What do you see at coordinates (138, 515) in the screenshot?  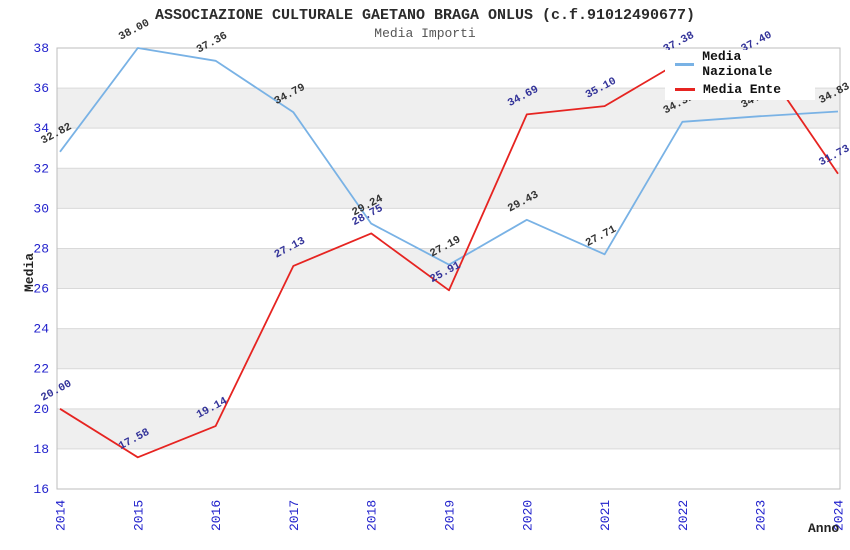 I see `x-tick-label: 2015` at bounding box center [138, 515].